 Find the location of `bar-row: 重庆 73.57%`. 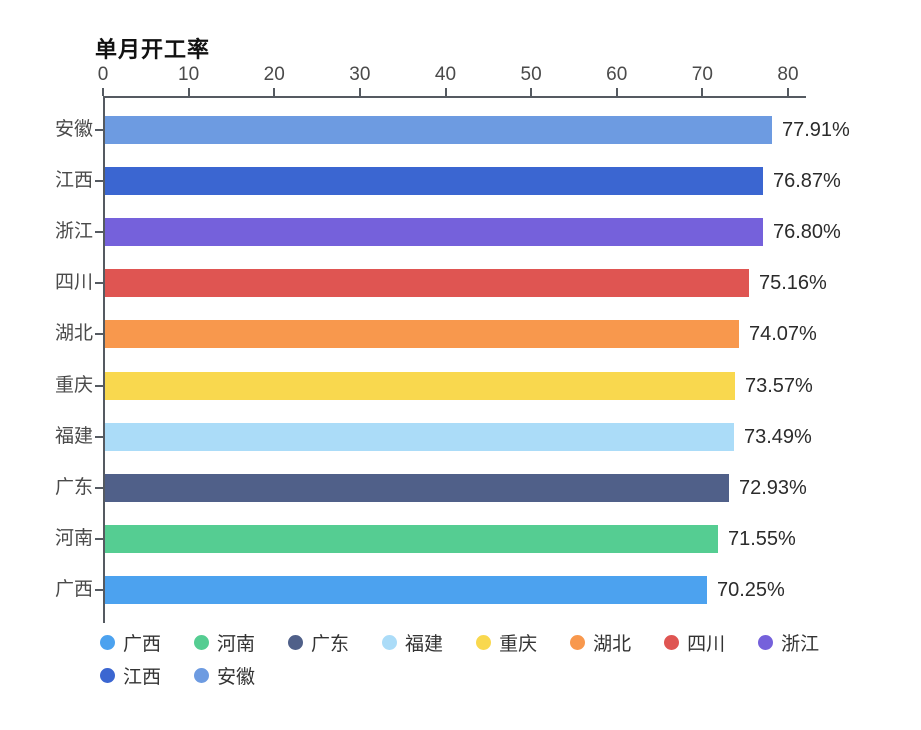

bar-row: 重庆 73.57% is located at coordinates (460, 385).